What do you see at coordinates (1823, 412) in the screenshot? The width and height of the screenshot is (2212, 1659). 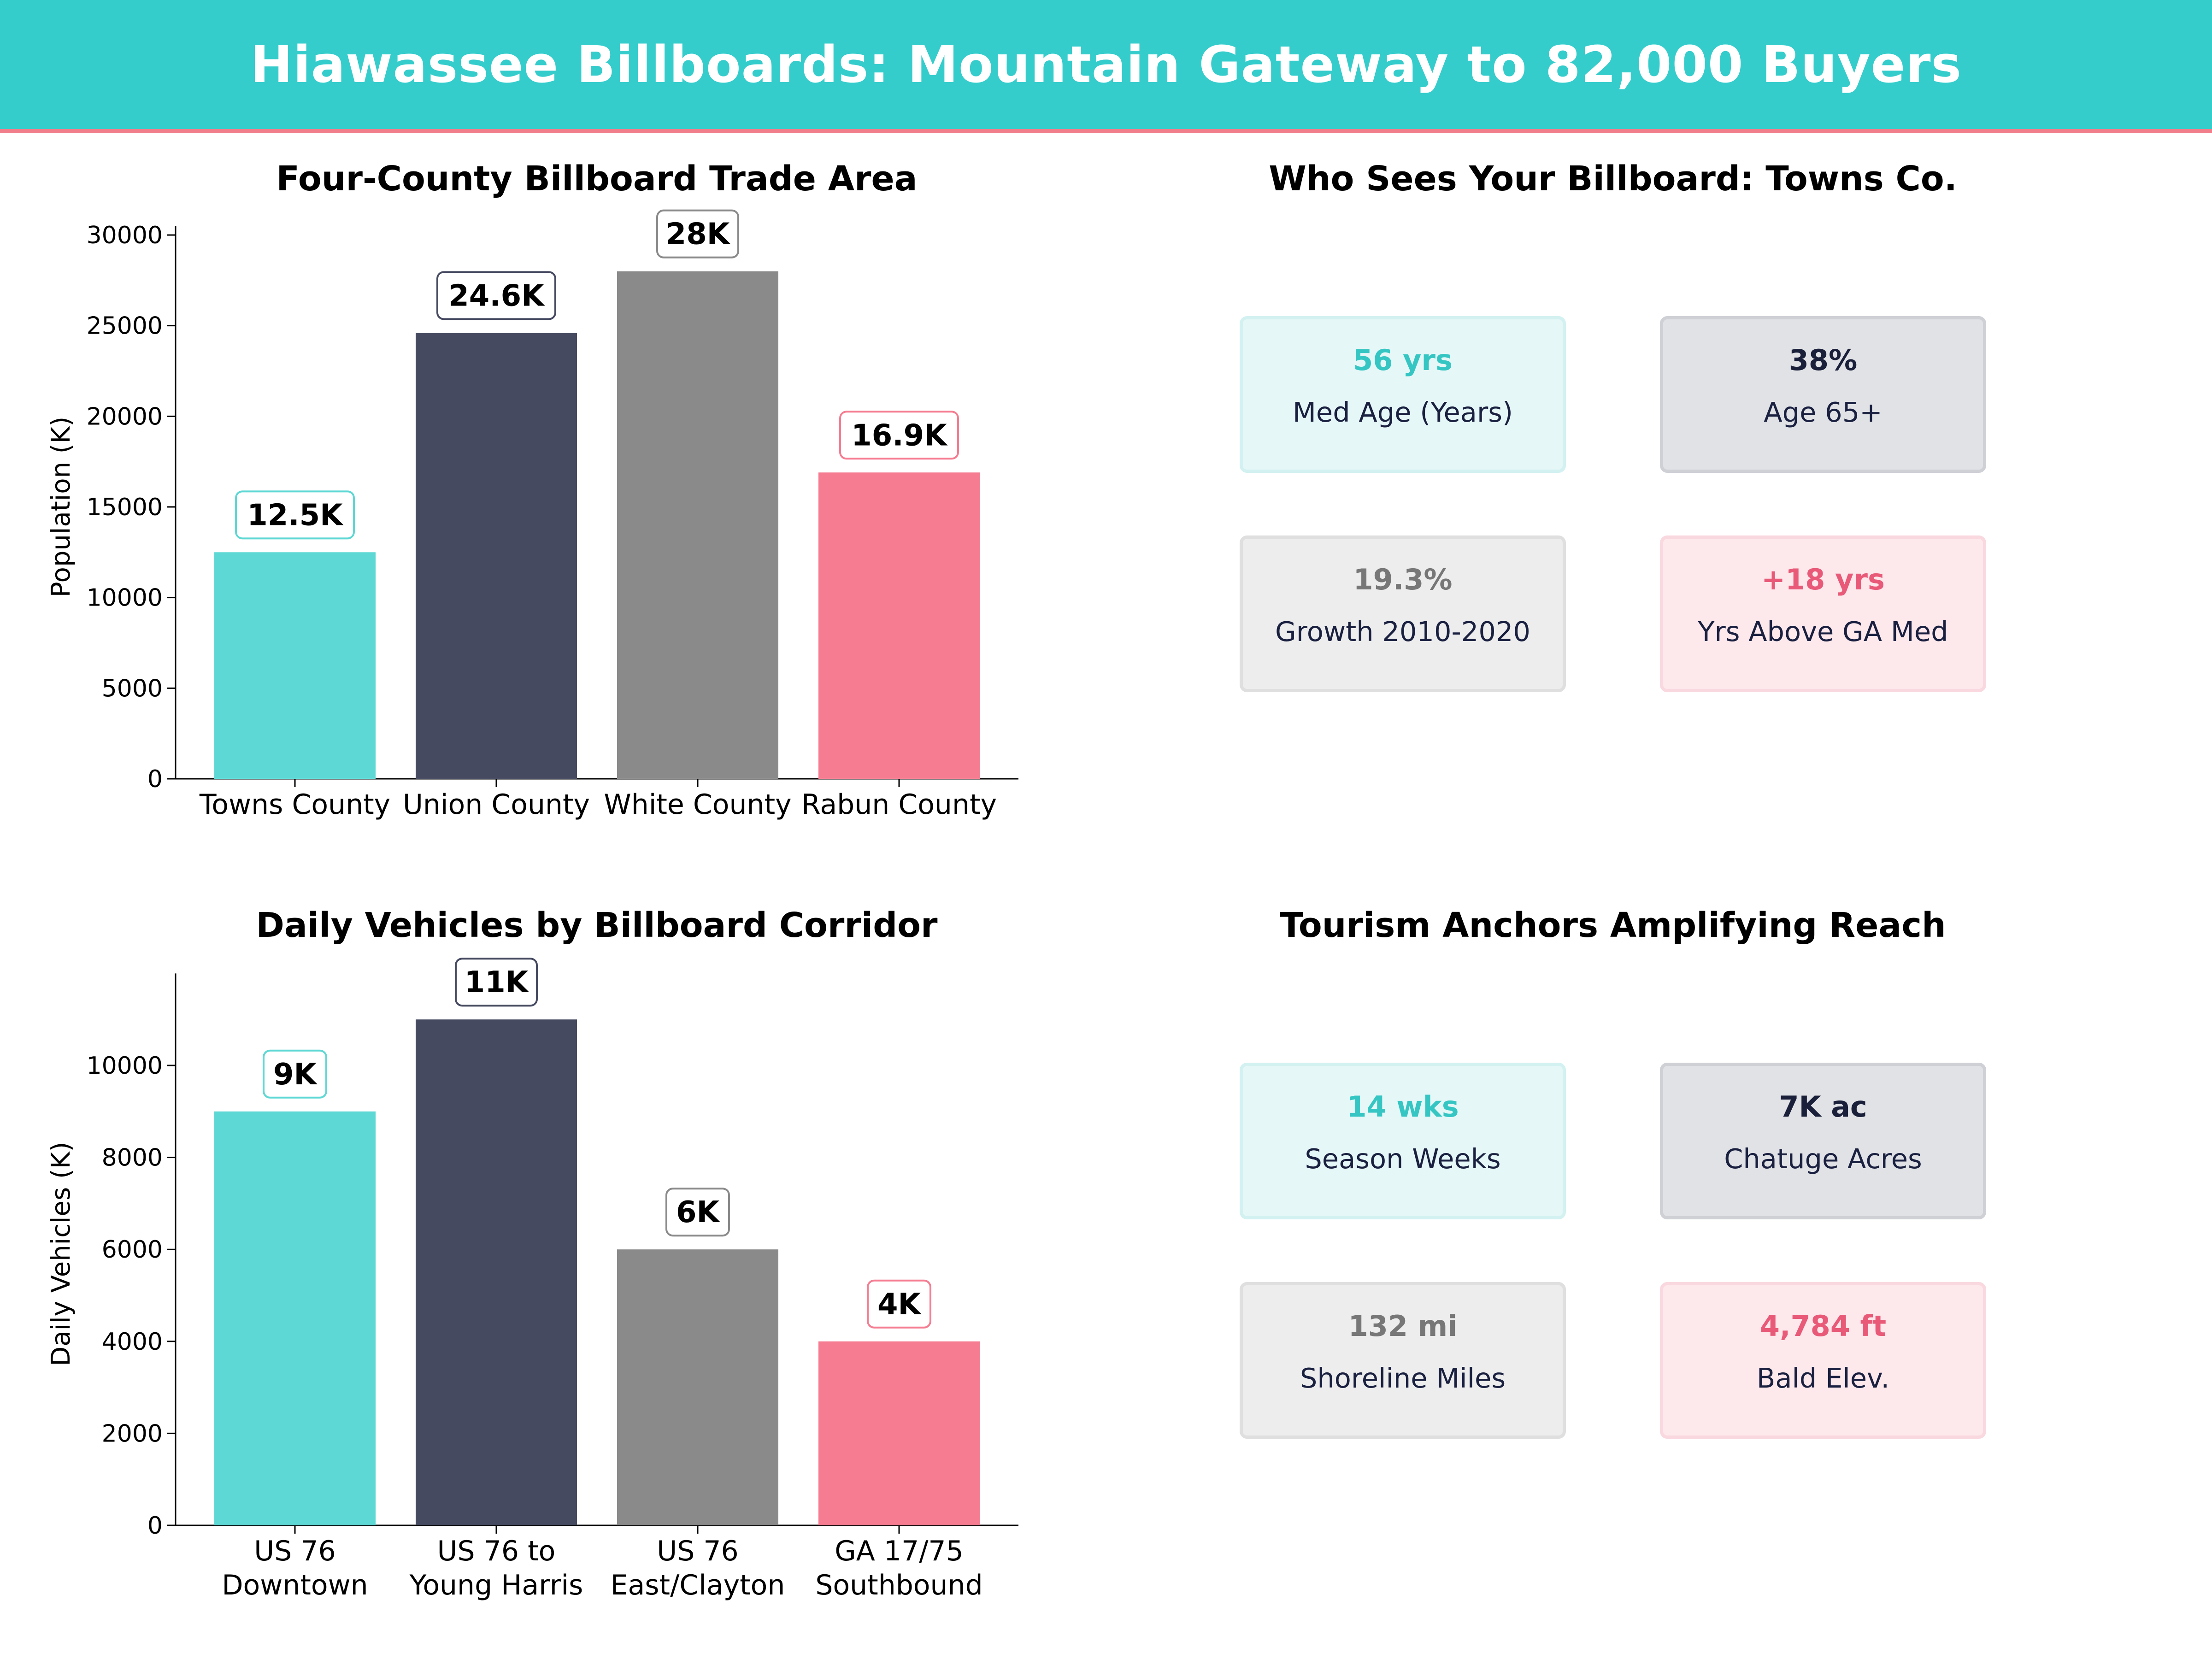 I see `stat-label: Age 65+` at bounding box center [1823, 412].